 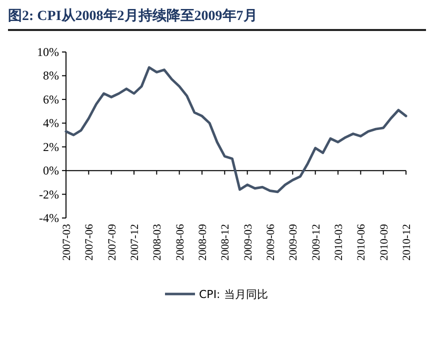 I want to click on y-tick-label: 8%, so click(x=51, y=75).